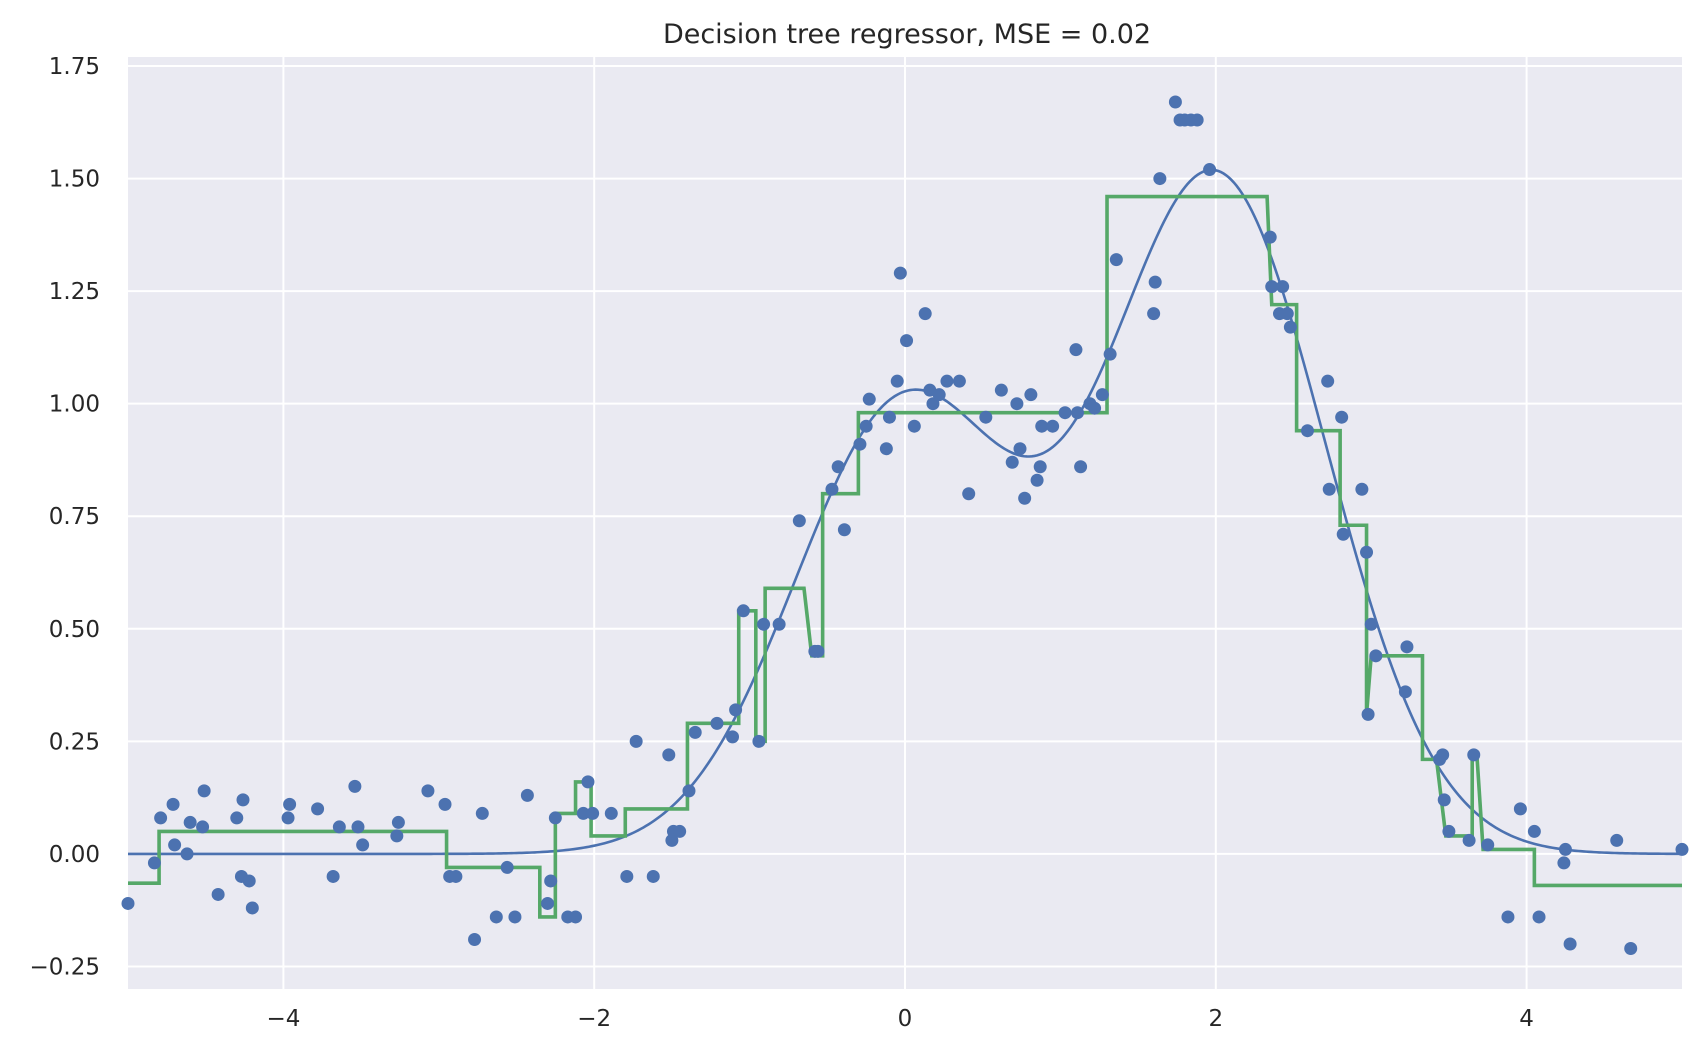 This screenshot has height=1060, width=1693. Describe the element at coordinates (74, 180) in the screenshot. I see `y-tick-label: 1.50` at that location.